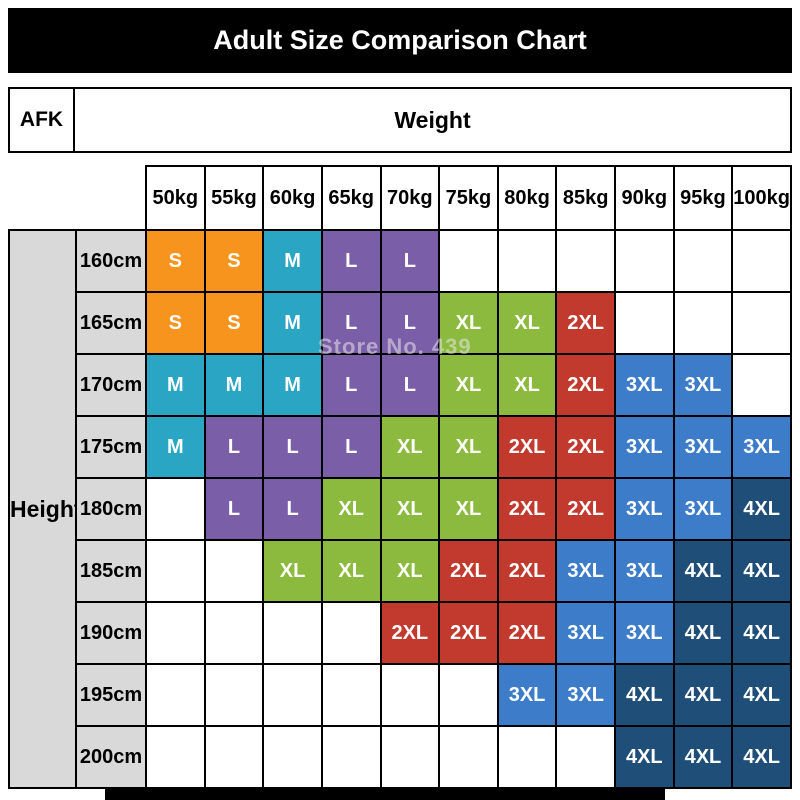 The width and height of the screenshot is (800, 800). Describe the element at coordinates (410, 198) in the screenshot. I see `weight-label: 70kg` at that location.